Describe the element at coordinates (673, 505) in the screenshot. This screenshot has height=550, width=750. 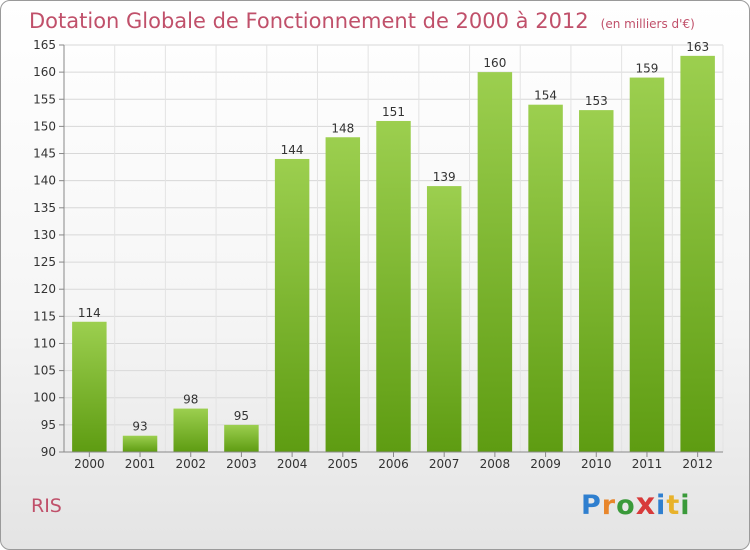
I see `logo-letter: t` at that location.